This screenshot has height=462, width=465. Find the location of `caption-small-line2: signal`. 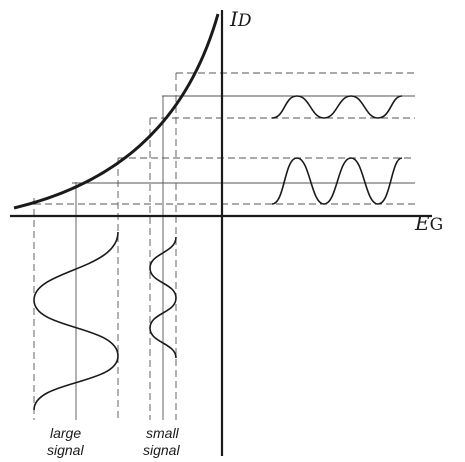

caption-small-line2: signal is located at coordinates (161, 450).